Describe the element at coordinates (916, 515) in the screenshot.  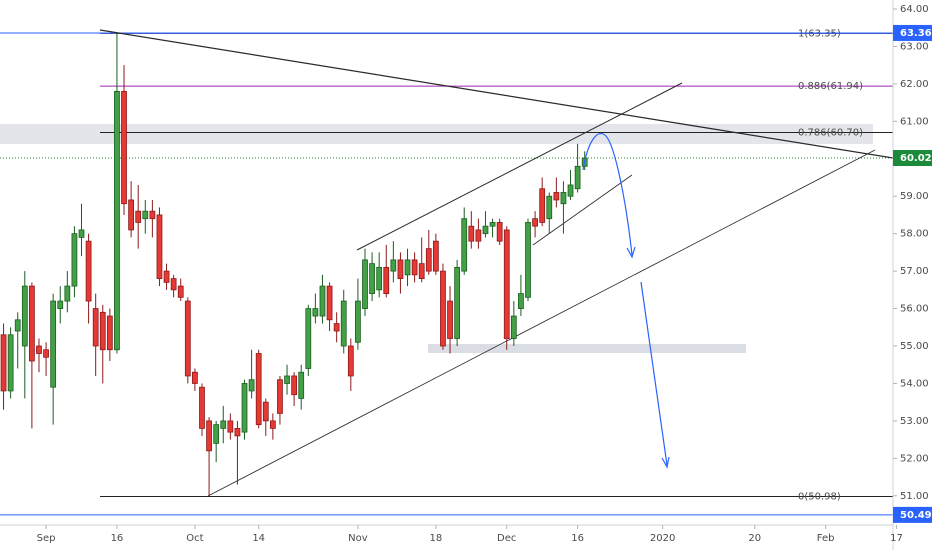
I see `price-tag-label: 50.49` at that location.